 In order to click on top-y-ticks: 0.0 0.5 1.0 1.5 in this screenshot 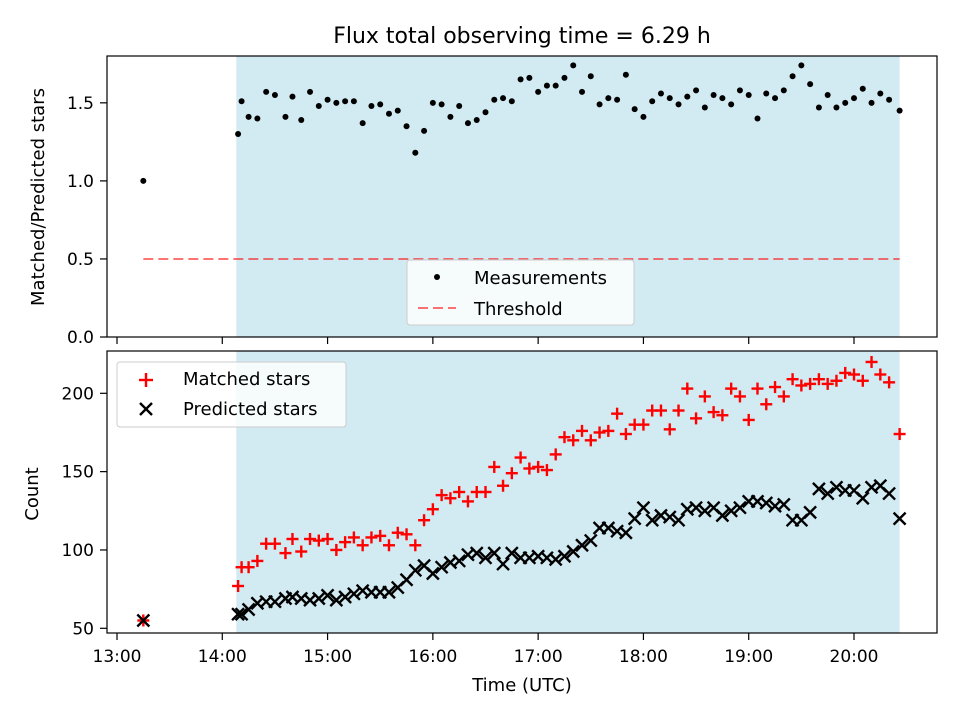, I will do `click(87, 221)`.